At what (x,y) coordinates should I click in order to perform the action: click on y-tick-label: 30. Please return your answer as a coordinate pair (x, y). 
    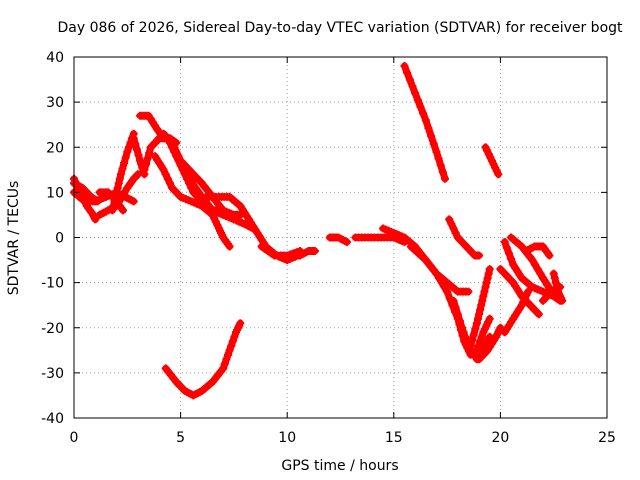
    Looking at the image, I should click on (55, 103).